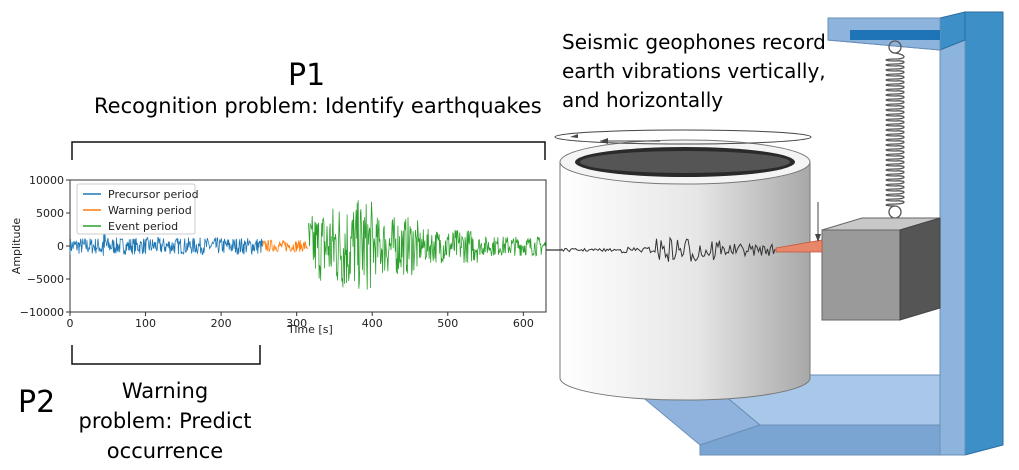 The image size is (1019, 470). Describe the element at coordinates (37, 402) in the screenshot. I see `p2-title: P2` at that location.